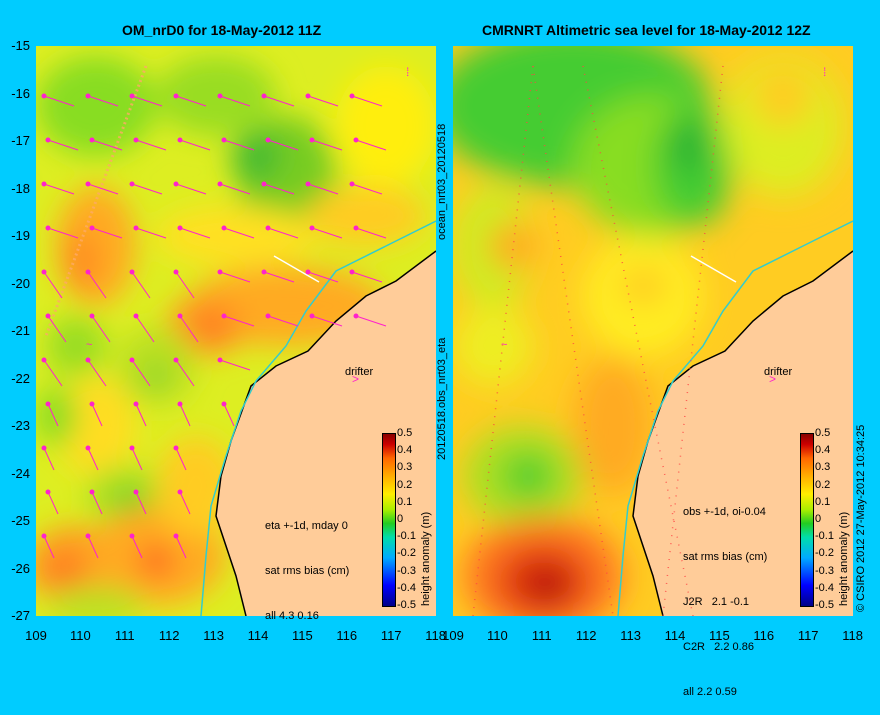 Image resolution: width=880 pixels, height=715 pixels. What do you see at coordinates (20, 425) in the screenshot?
I see `y-tick-label: -23` at bounding box center [20, 425].